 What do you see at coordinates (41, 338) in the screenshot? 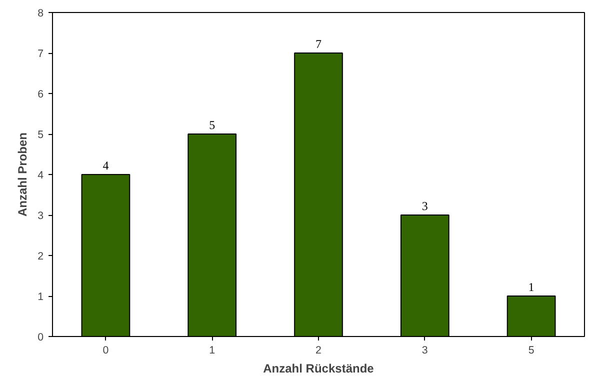
I see `y-tick-label: 0` at bounding box center [41, 338].